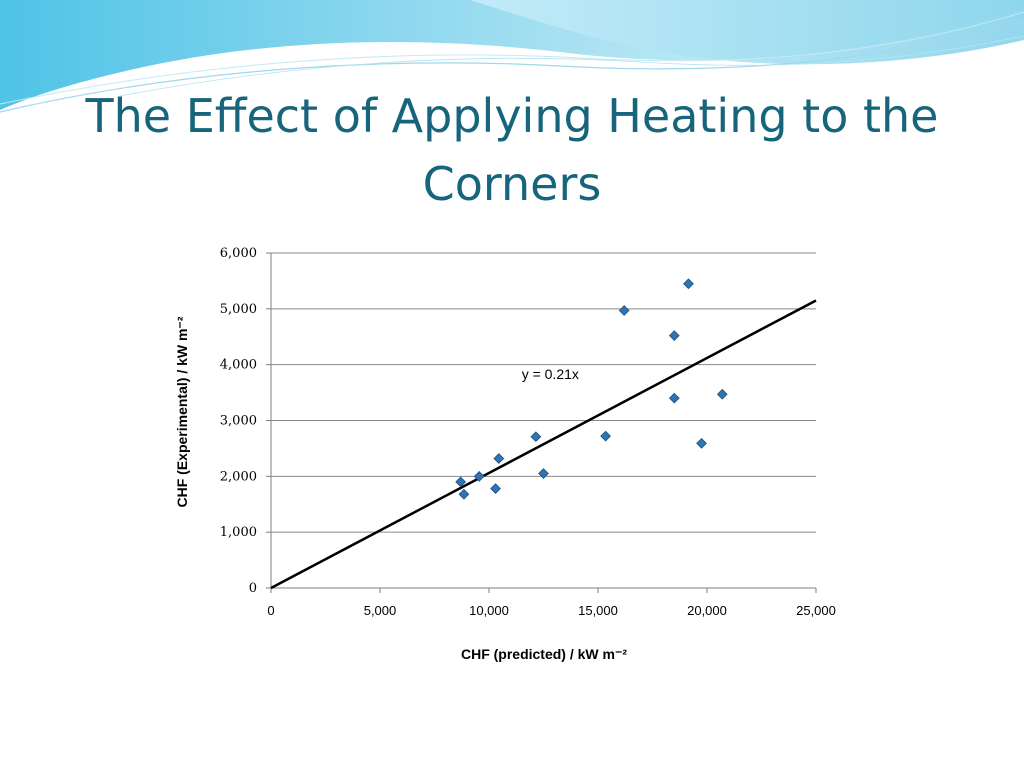 The height and width of the screenshot is (768, 1024). Describe the element at coordinates (747, 32) in the screenshot. I see `wave-band-right` at that location.